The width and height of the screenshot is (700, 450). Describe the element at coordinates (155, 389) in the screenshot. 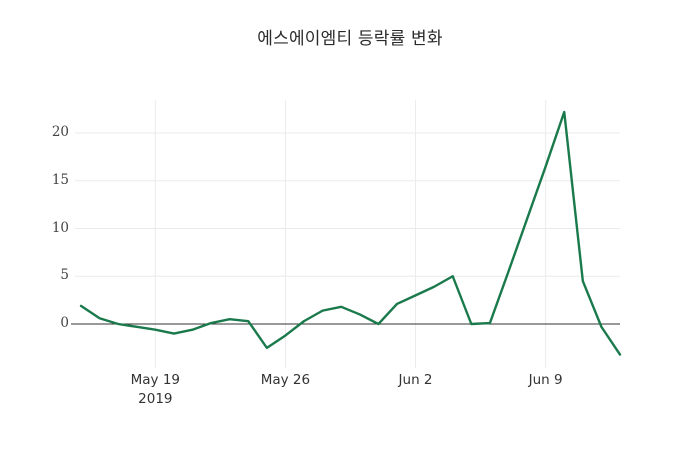

I see `x-axis-tick-label: May 19 2019` at that location.